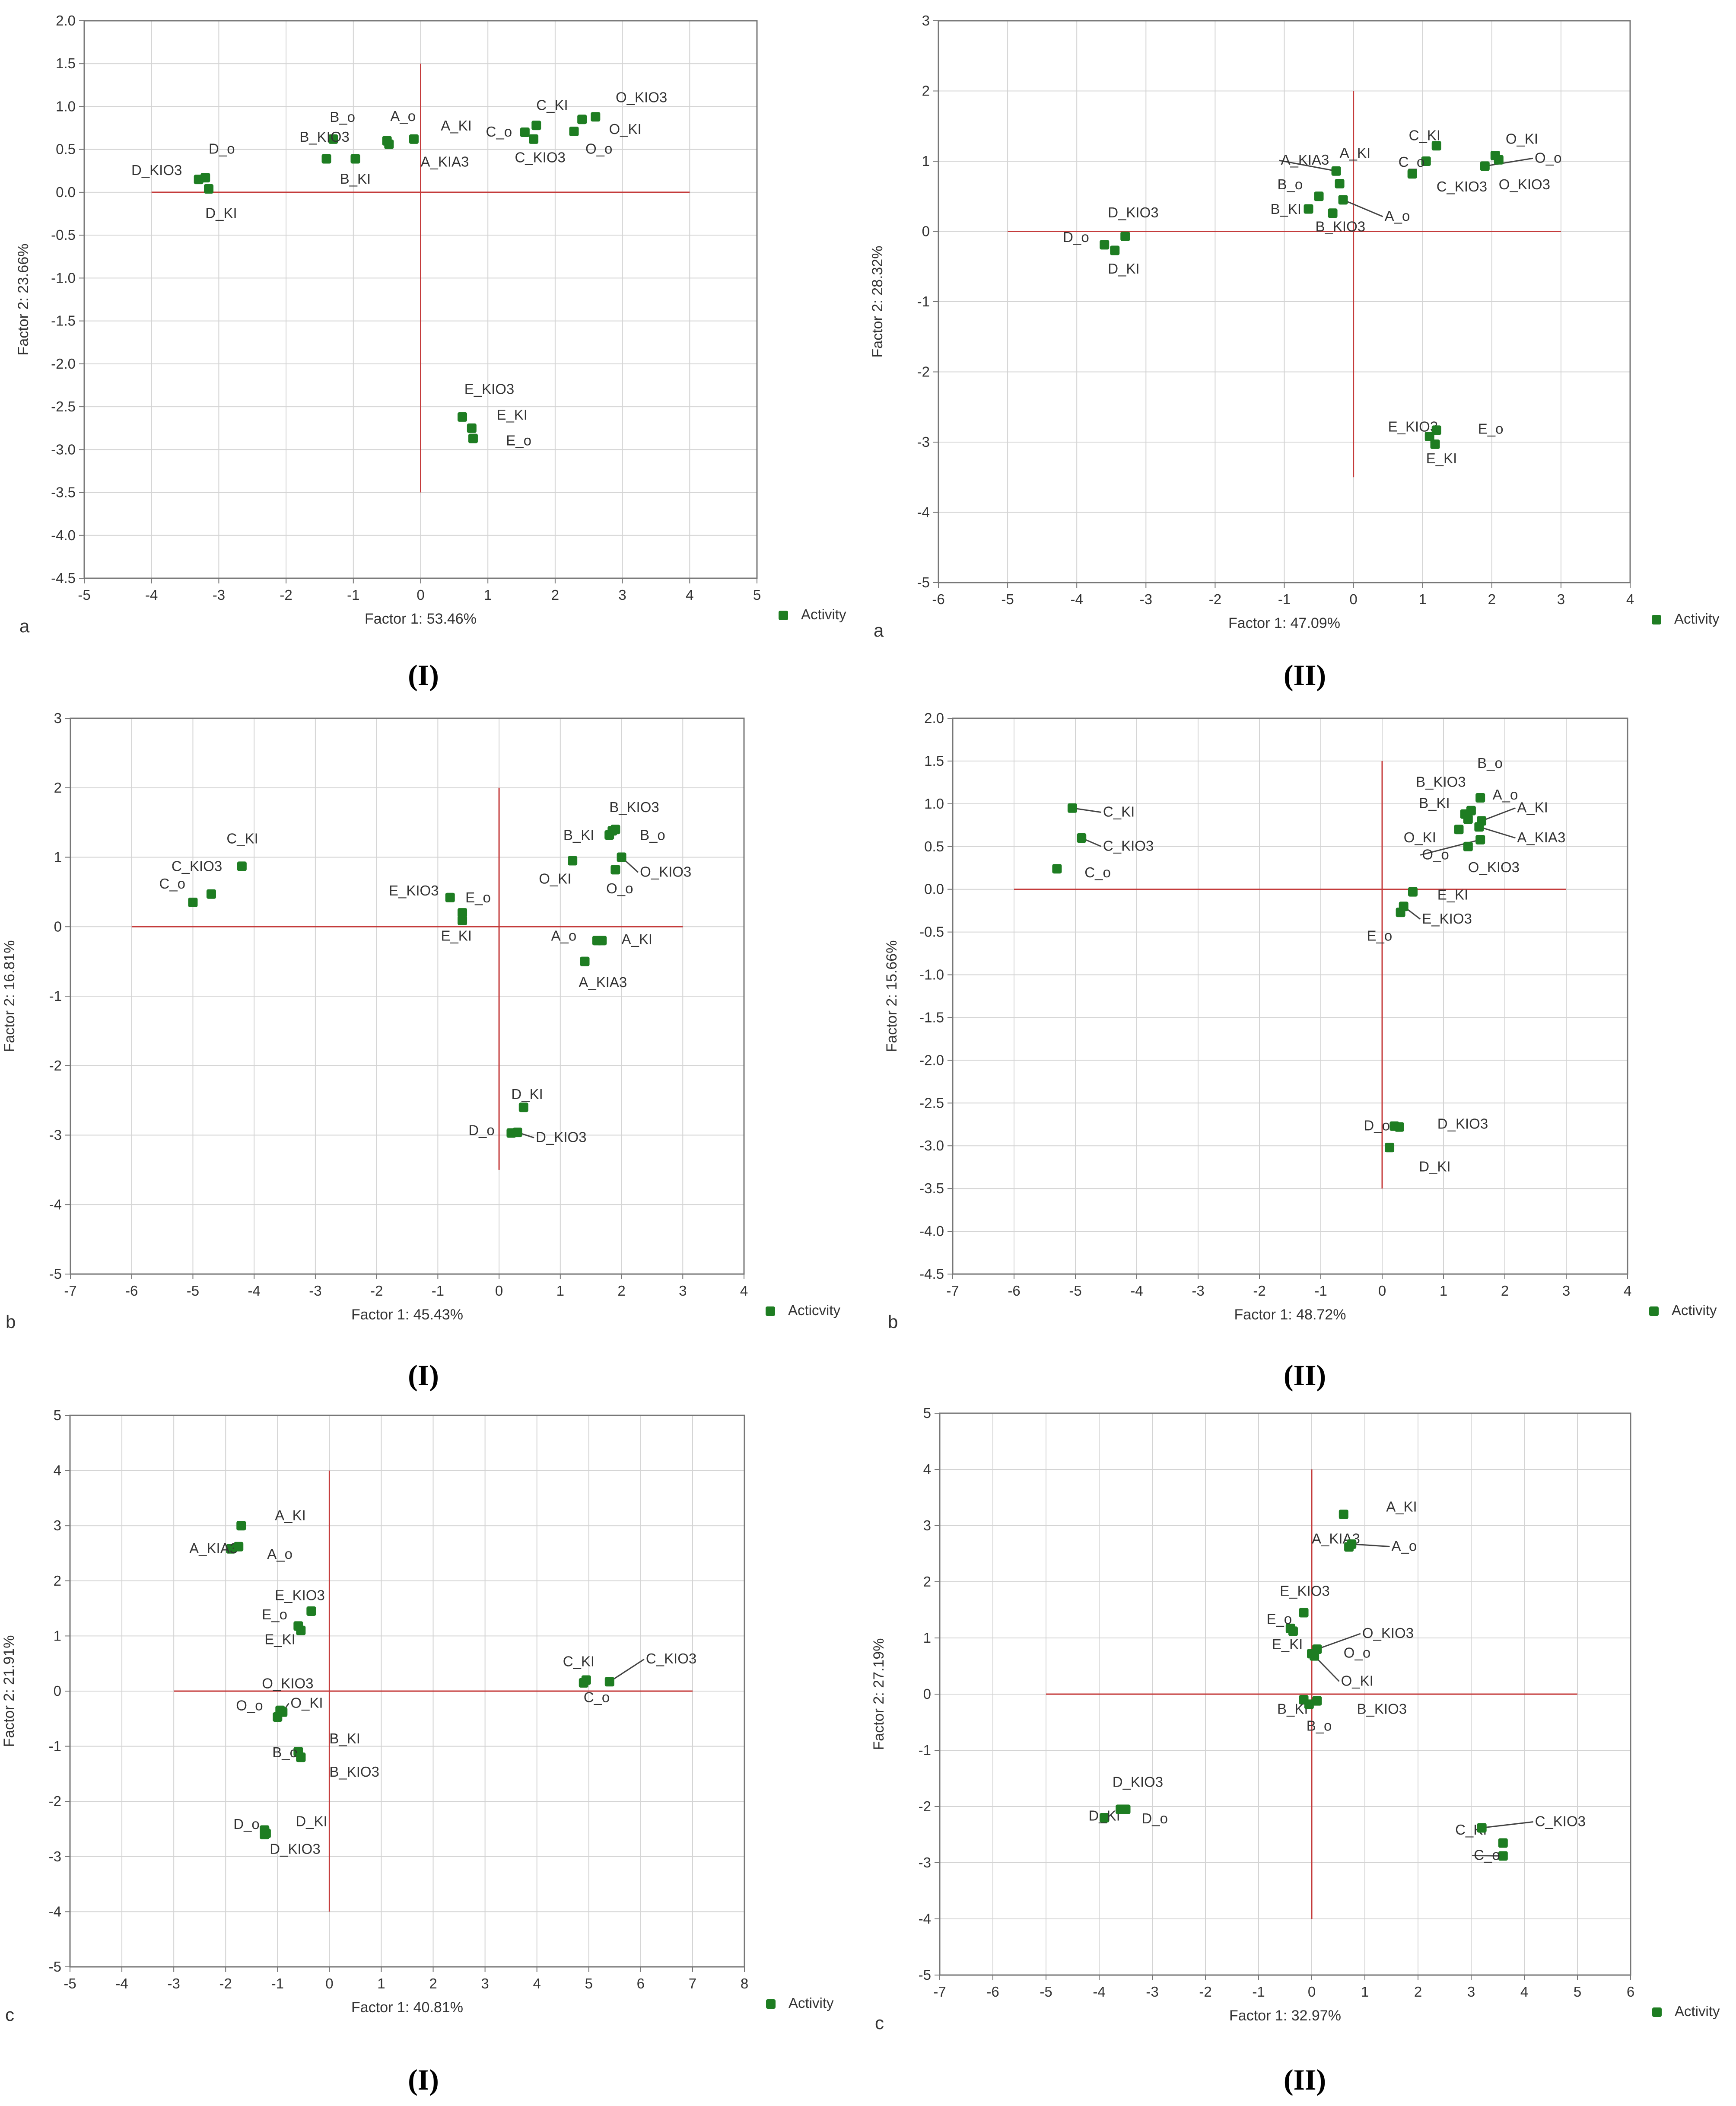  What do you see at coordinates (290, 1515) in the screenshot?
I see `point-label: A_KI` at bounding box center [290, 1515].